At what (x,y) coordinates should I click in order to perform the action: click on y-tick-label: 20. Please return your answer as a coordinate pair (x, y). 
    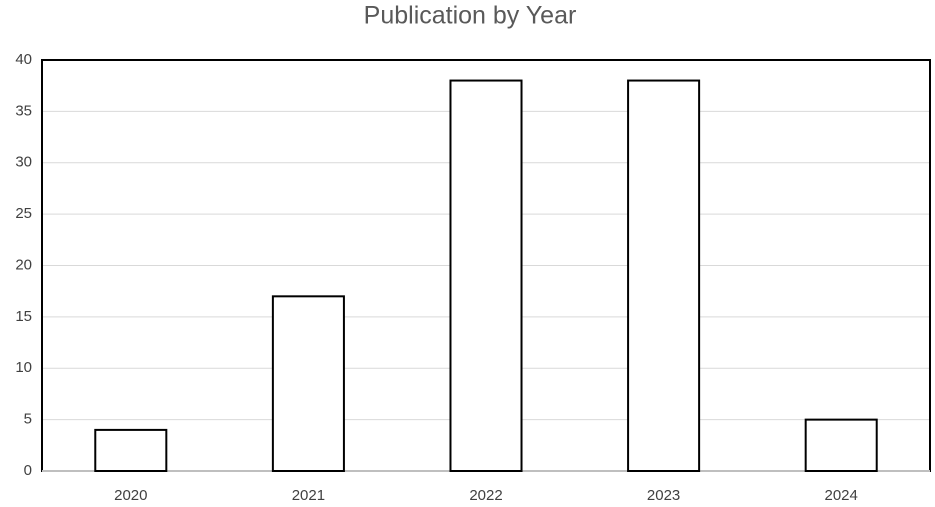
    Looking at the image, I should click on (23, 264).